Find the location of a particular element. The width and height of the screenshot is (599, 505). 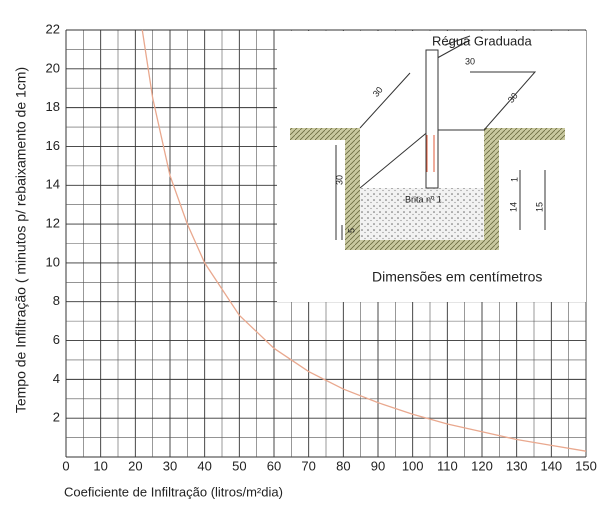

ruler-mark is located at coordinates (430, 153).